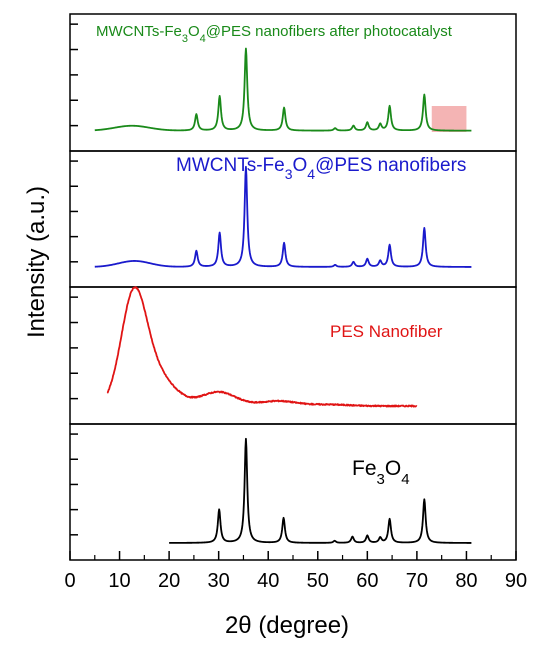  I want to click on x-tick-label: 90, so click(516, 581).